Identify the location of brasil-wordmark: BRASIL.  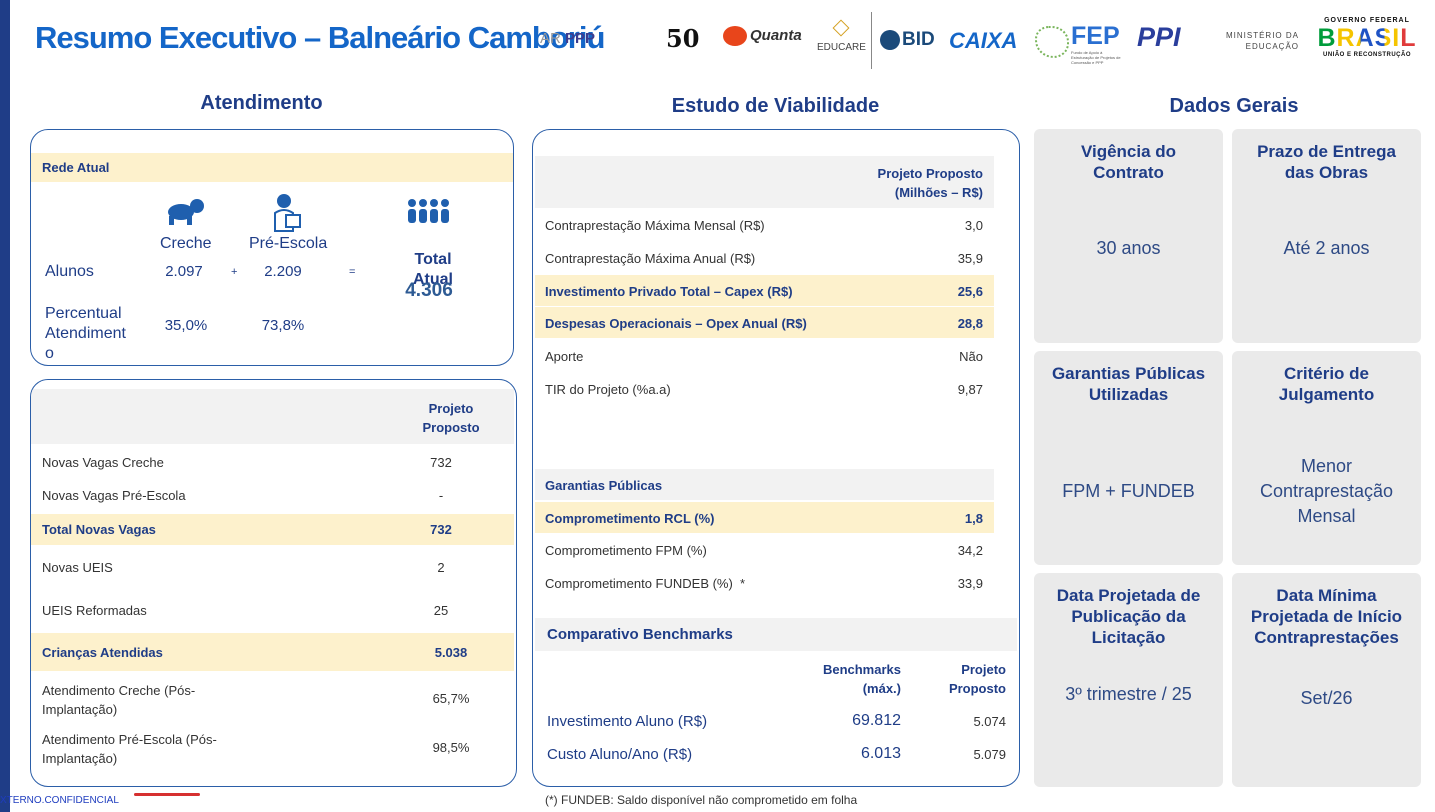
(1367, 38).